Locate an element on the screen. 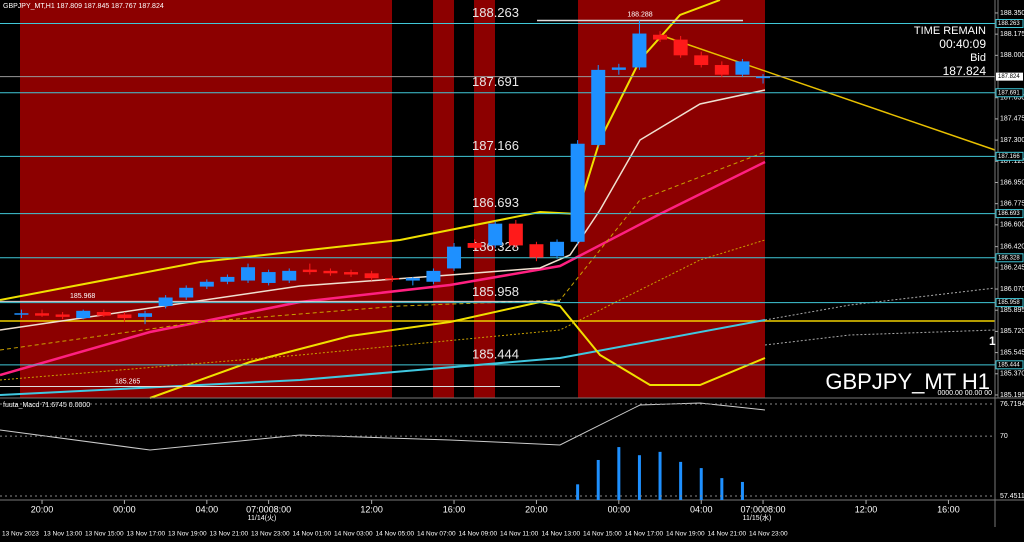  y-tick-label: 185.370 is located at coordinates (1012, 374).